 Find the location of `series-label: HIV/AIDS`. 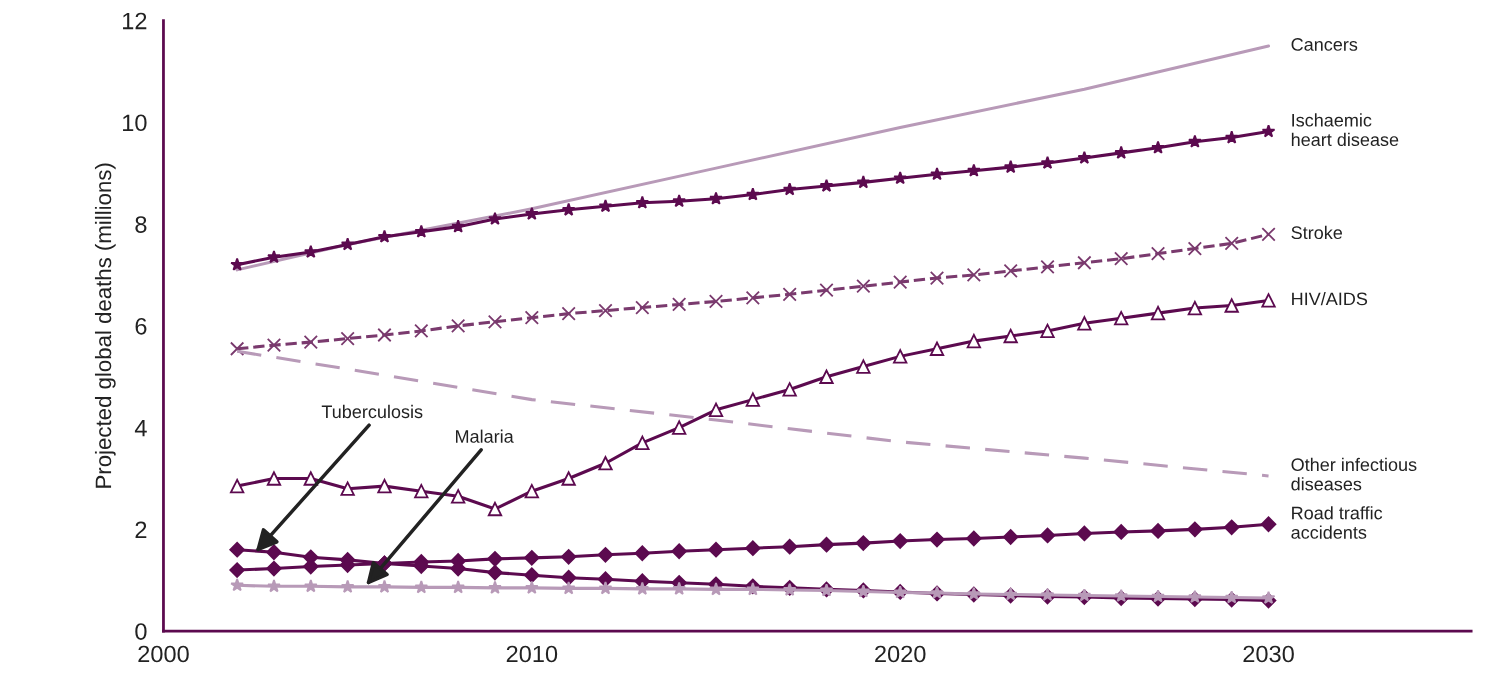

series-label: HIV/AIDS is located at coordinates (1330, 299).